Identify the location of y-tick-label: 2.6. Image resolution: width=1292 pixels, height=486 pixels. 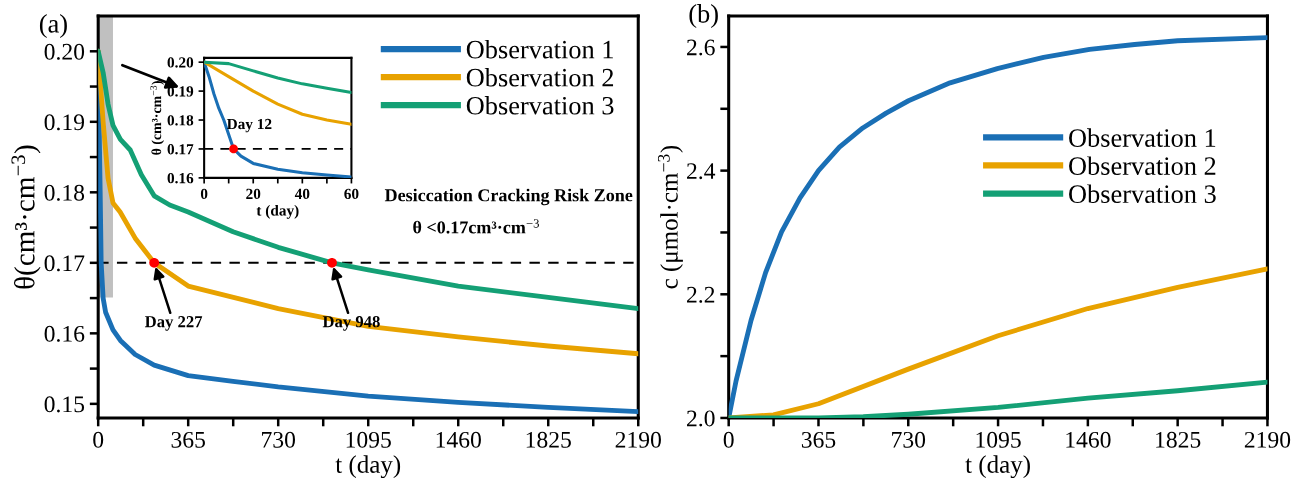
(701, 47).